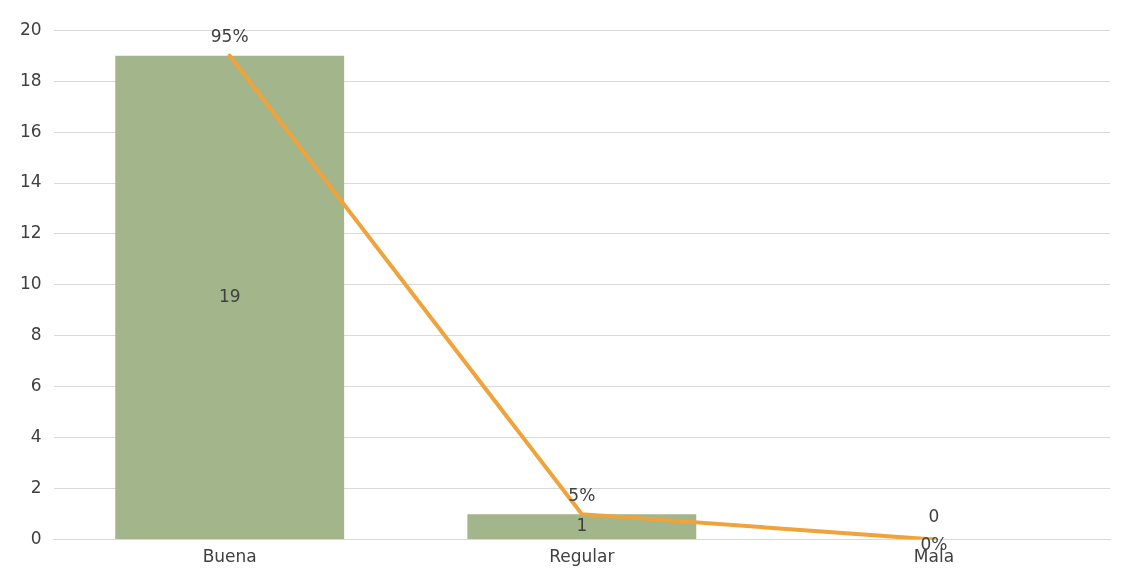  Describe the element at coordinates (30, 28) in the screenshot. I see `y-tick-label: 20` at that location.